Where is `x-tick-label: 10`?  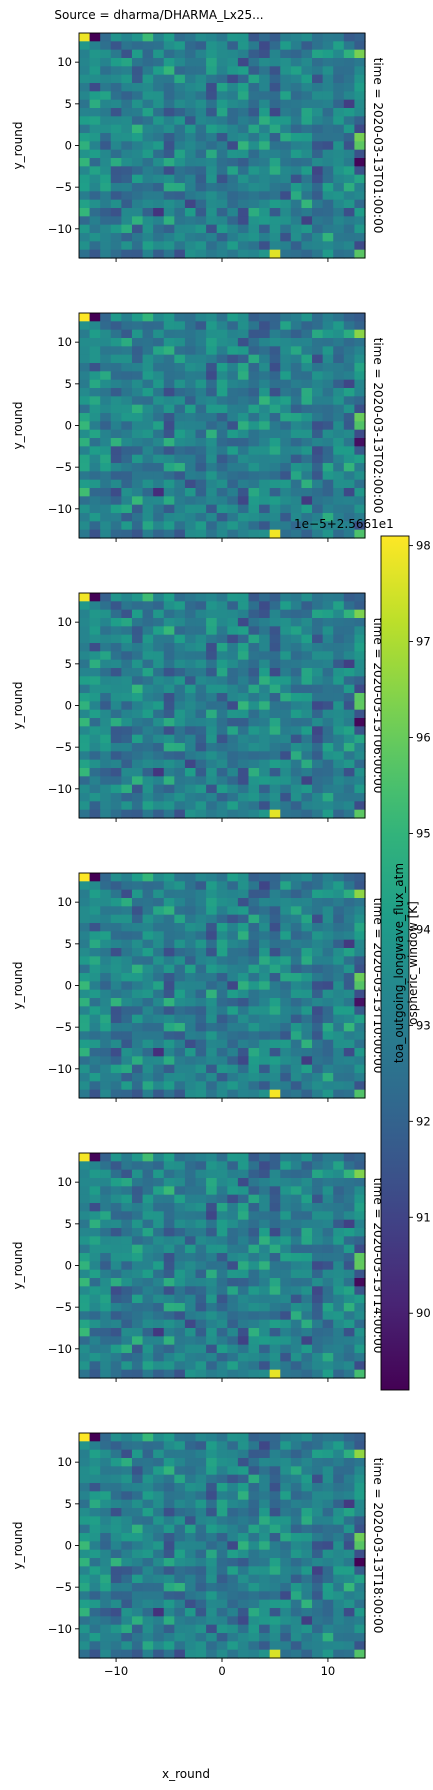
x-tick-label: 10 is located at coordinates (328, 1671).